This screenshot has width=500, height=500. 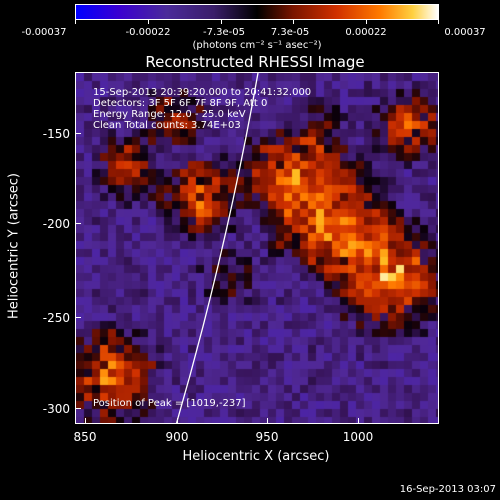 What do you see at coordinates (56, 409) in the screenshot?
I see `y-tick-label: -300` at bounding box center [56, 409].